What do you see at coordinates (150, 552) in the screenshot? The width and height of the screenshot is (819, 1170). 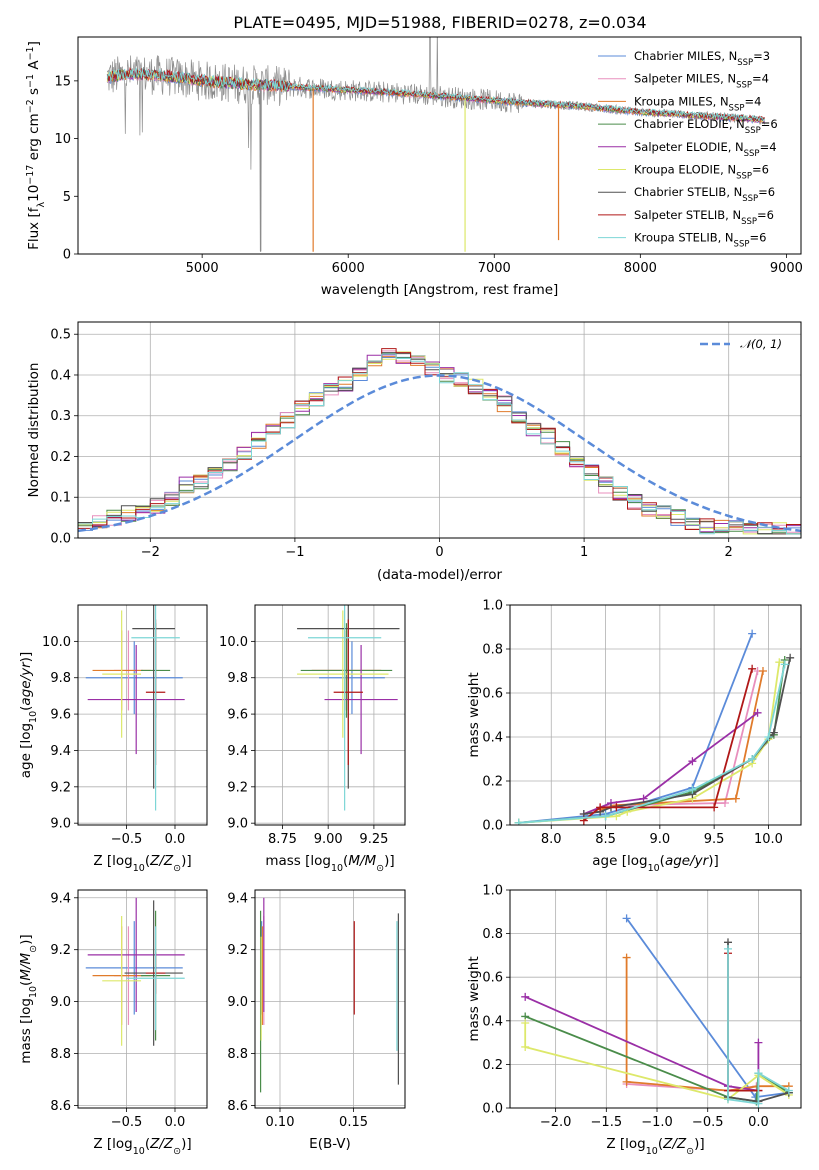 I see `x-tick-label: −2` at bounding box center [150, 552].